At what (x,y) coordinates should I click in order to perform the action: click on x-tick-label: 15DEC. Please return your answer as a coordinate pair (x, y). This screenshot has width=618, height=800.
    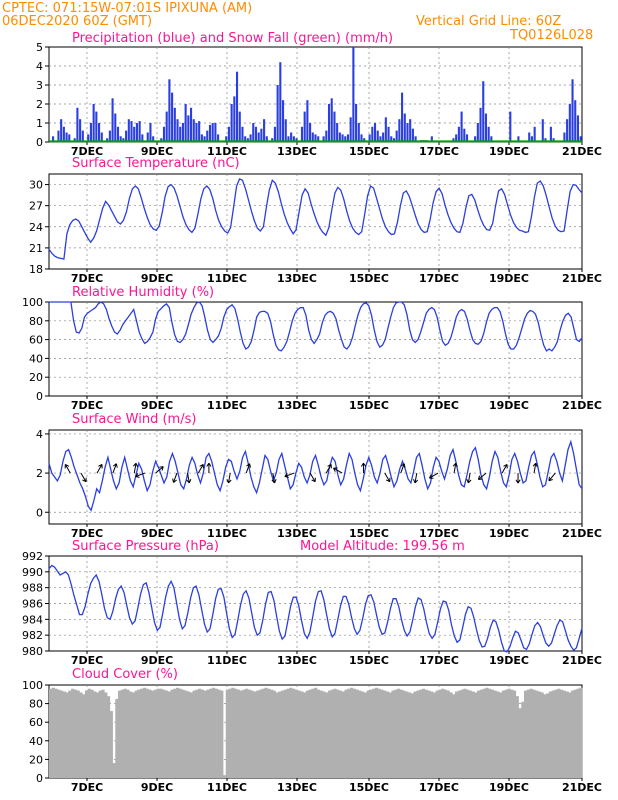
    Looking at the image, I should click on (369, 533).